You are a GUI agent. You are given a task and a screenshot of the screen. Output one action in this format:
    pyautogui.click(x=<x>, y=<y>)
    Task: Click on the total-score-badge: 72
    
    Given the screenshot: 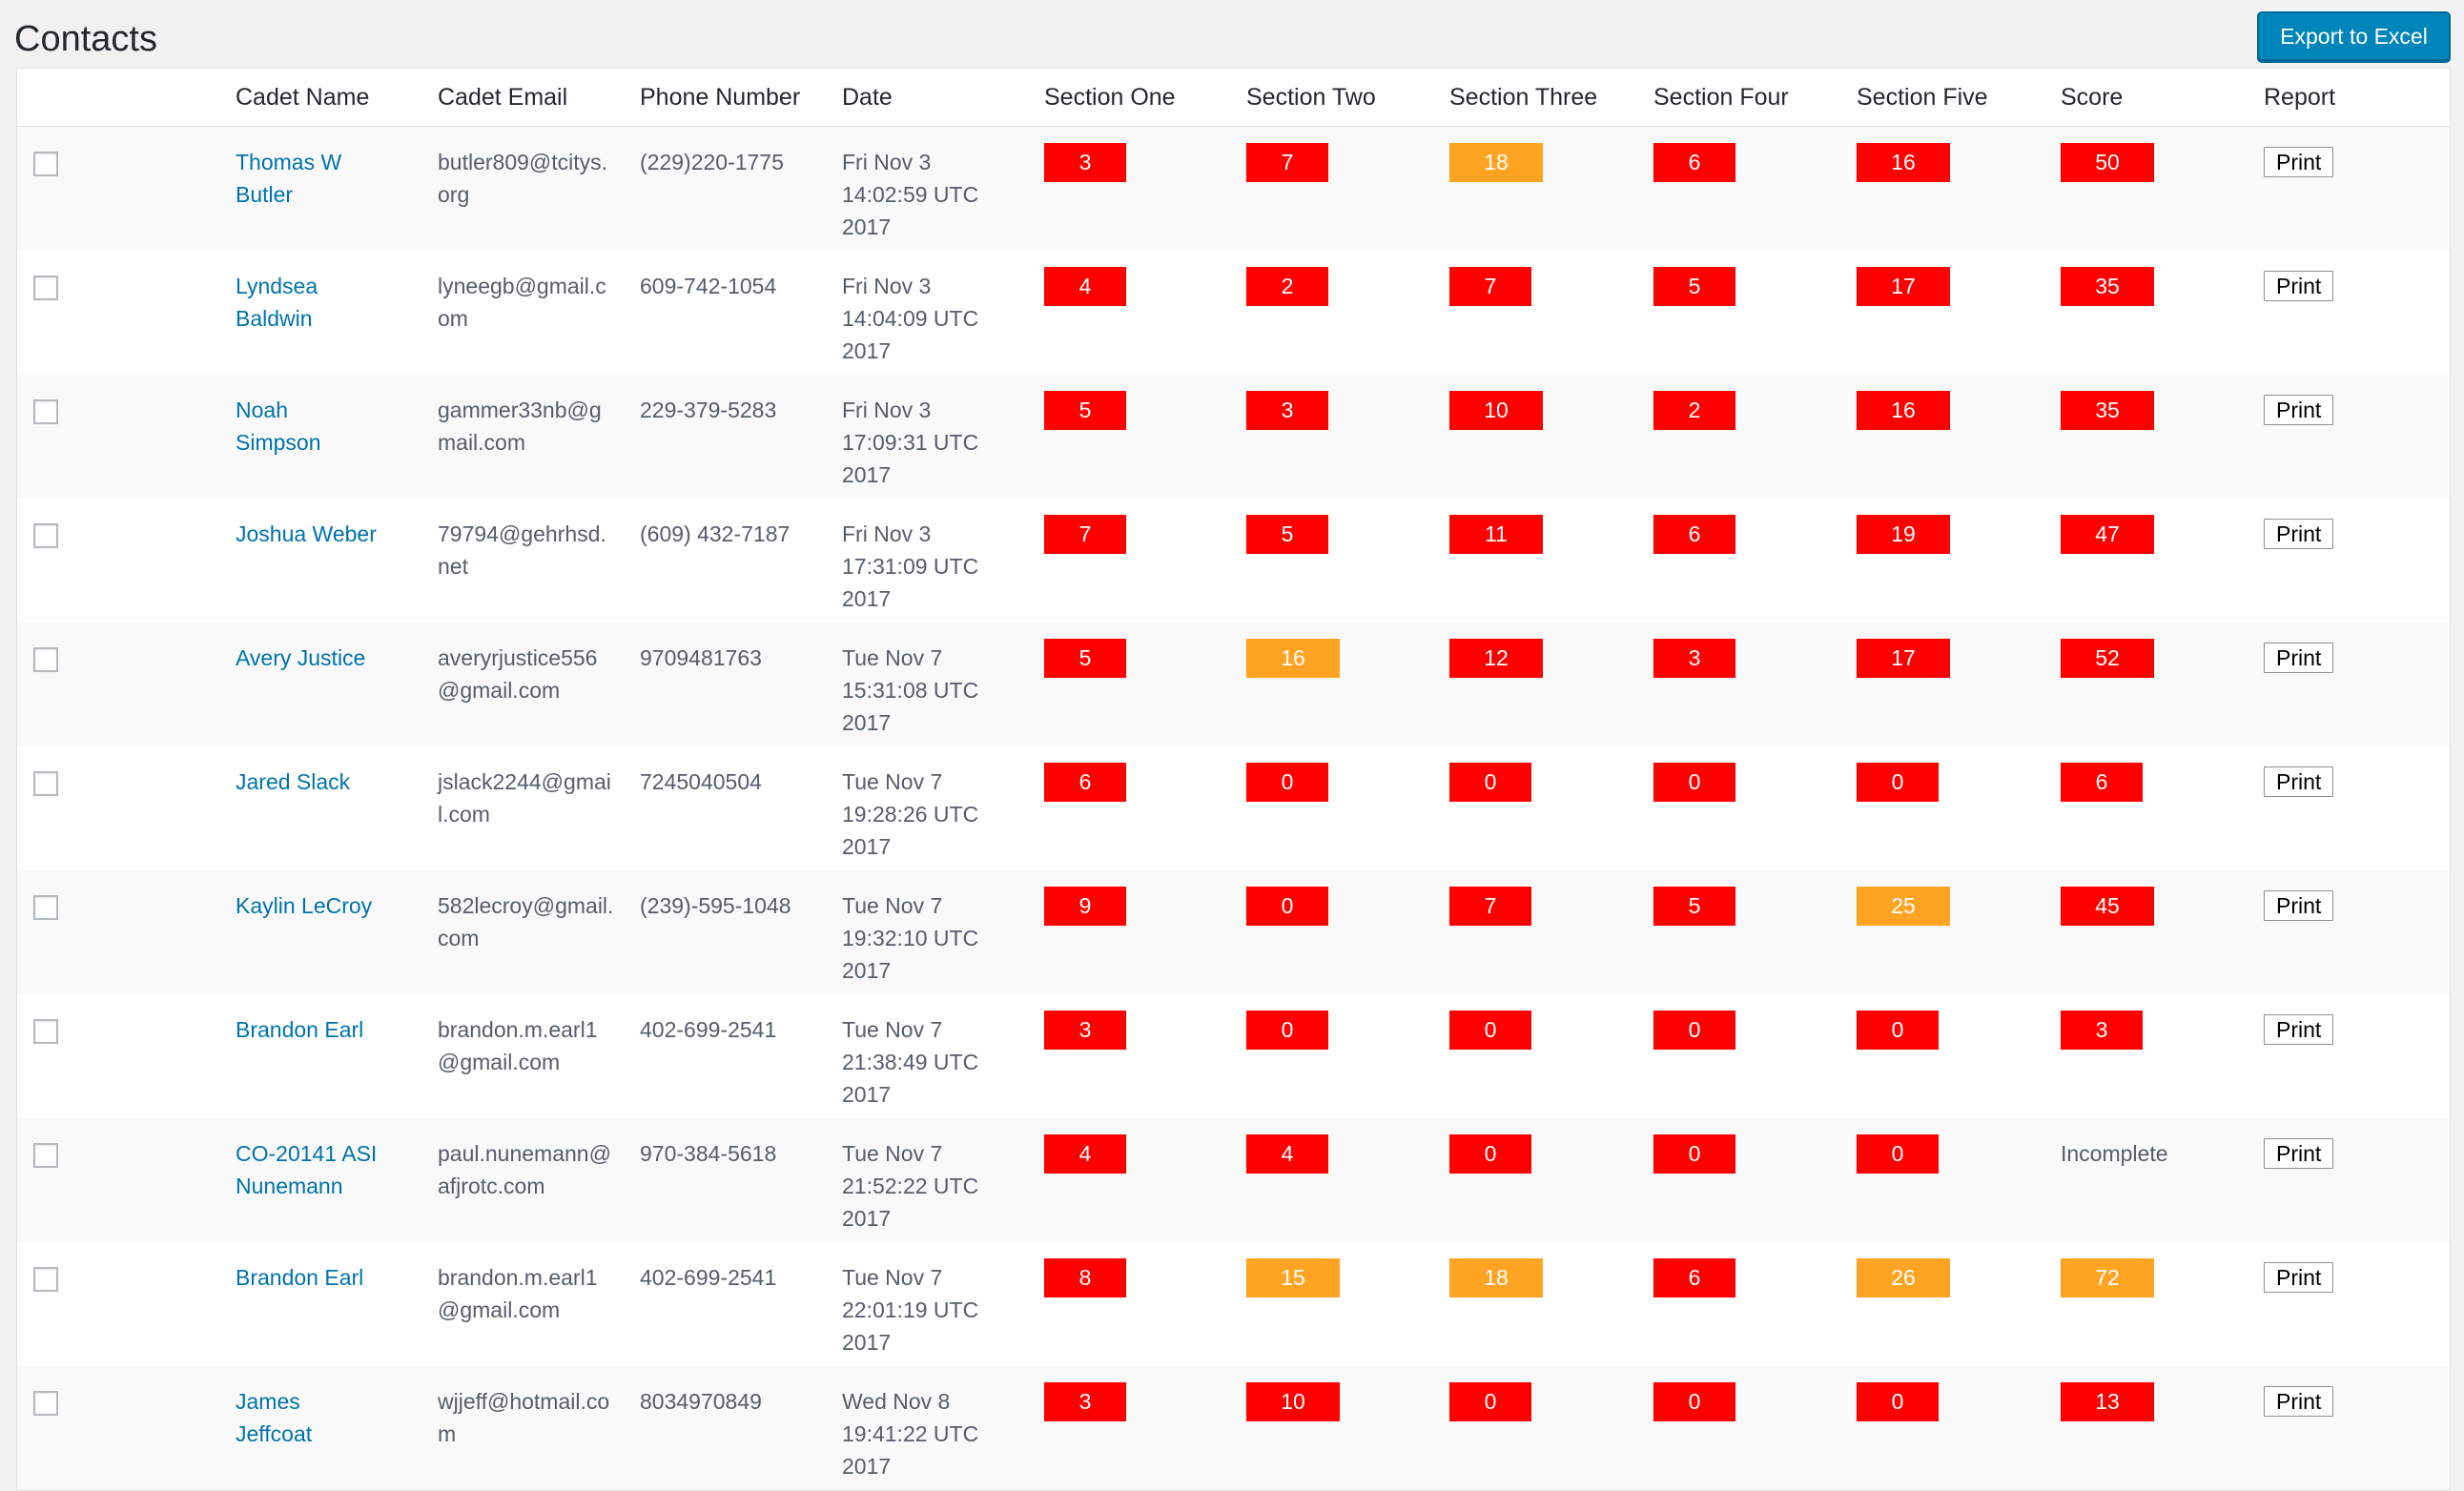 What is the action you would take?
    pyautogui.click(x=2107, y=1277)
    